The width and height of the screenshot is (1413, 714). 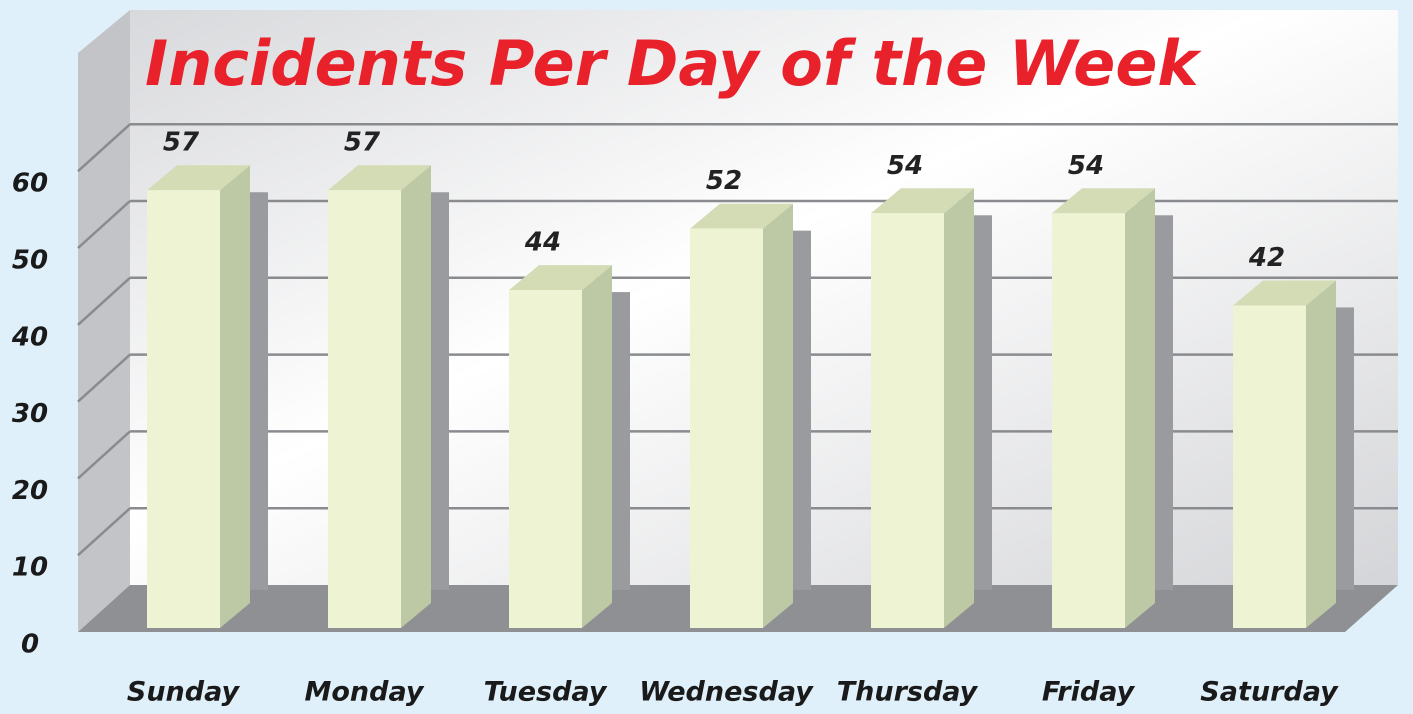 What do you see at coordinates (542, 243) in the screenshot?
I see `value-label: 44` at bounding box center [542, 243].